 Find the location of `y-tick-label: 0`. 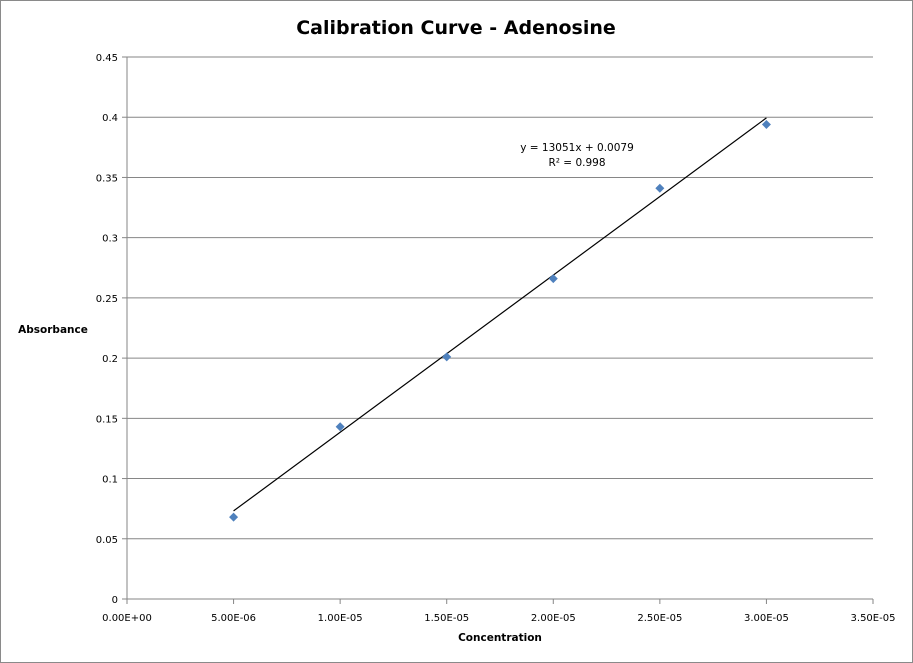

y-tick-label: 0 is located at coordinates (115, 600).